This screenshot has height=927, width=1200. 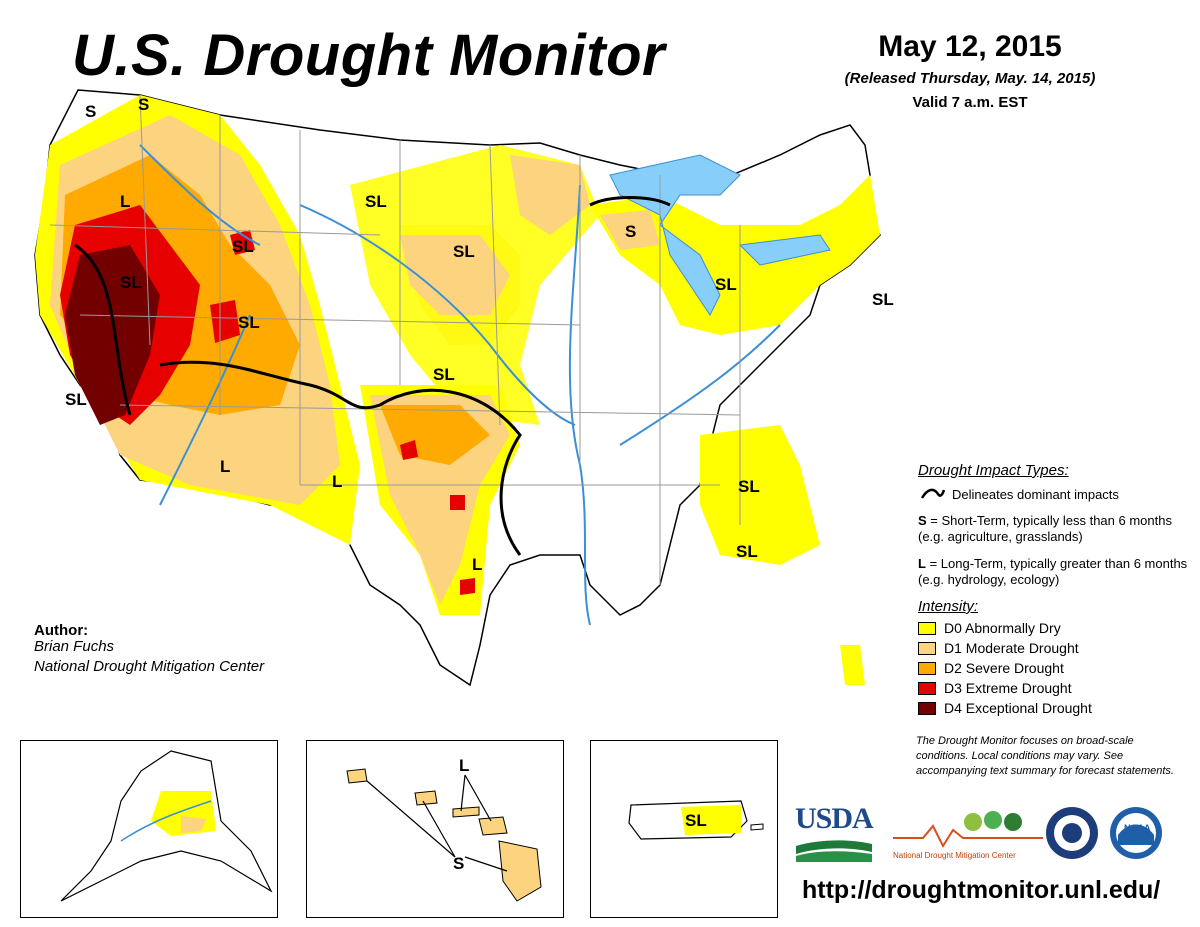 What do you see at coordinates (1035, 494) in the screenshot?
I see `impact-delineates: Delineates dominant impacts` at bounding box center [1035, 494].